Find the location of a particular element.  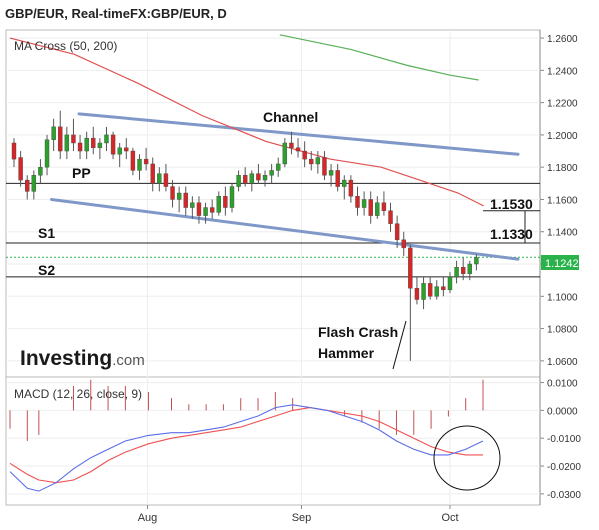

flash-crash-label-2: Hammer is located at coordinates (346, 353).